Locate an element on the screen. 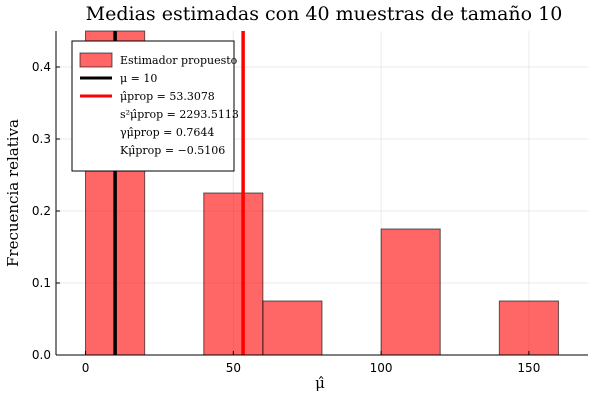 Image resolution: width=600 pixels, height=400 pixels. x-tick-label-2: 100 is located at coordinates (381, 368).